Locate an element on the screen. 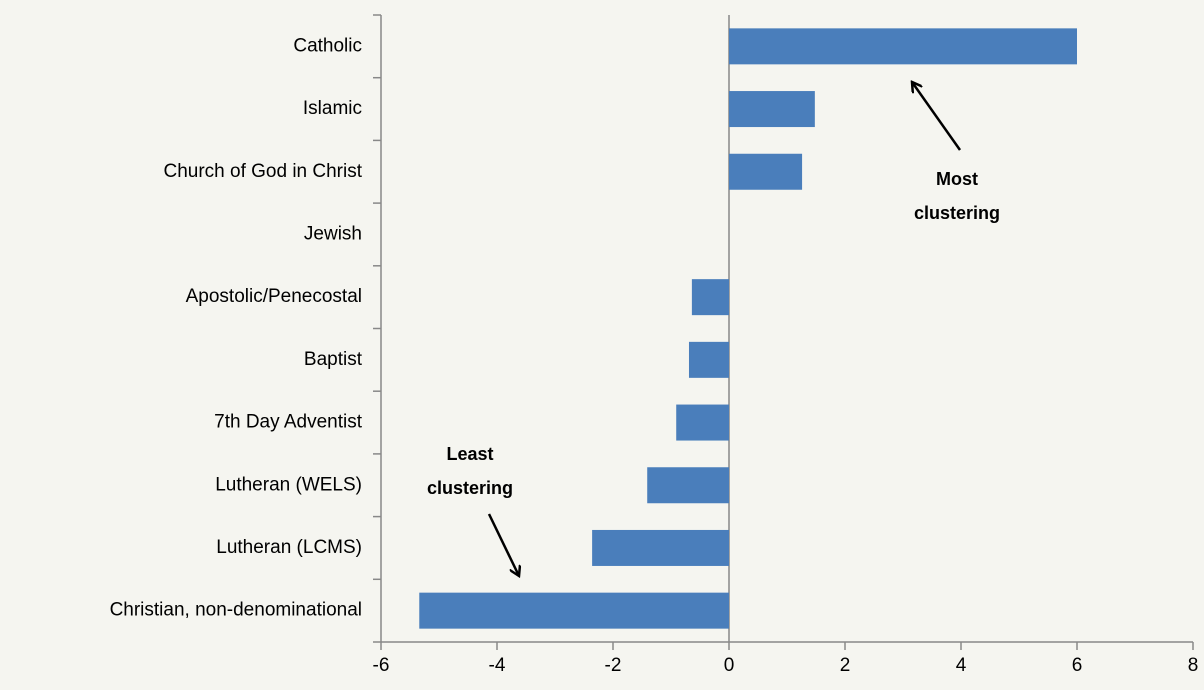 The width and height of the screenshot is (1204, 690). annotation: Most is located at coordinates (957, 179).